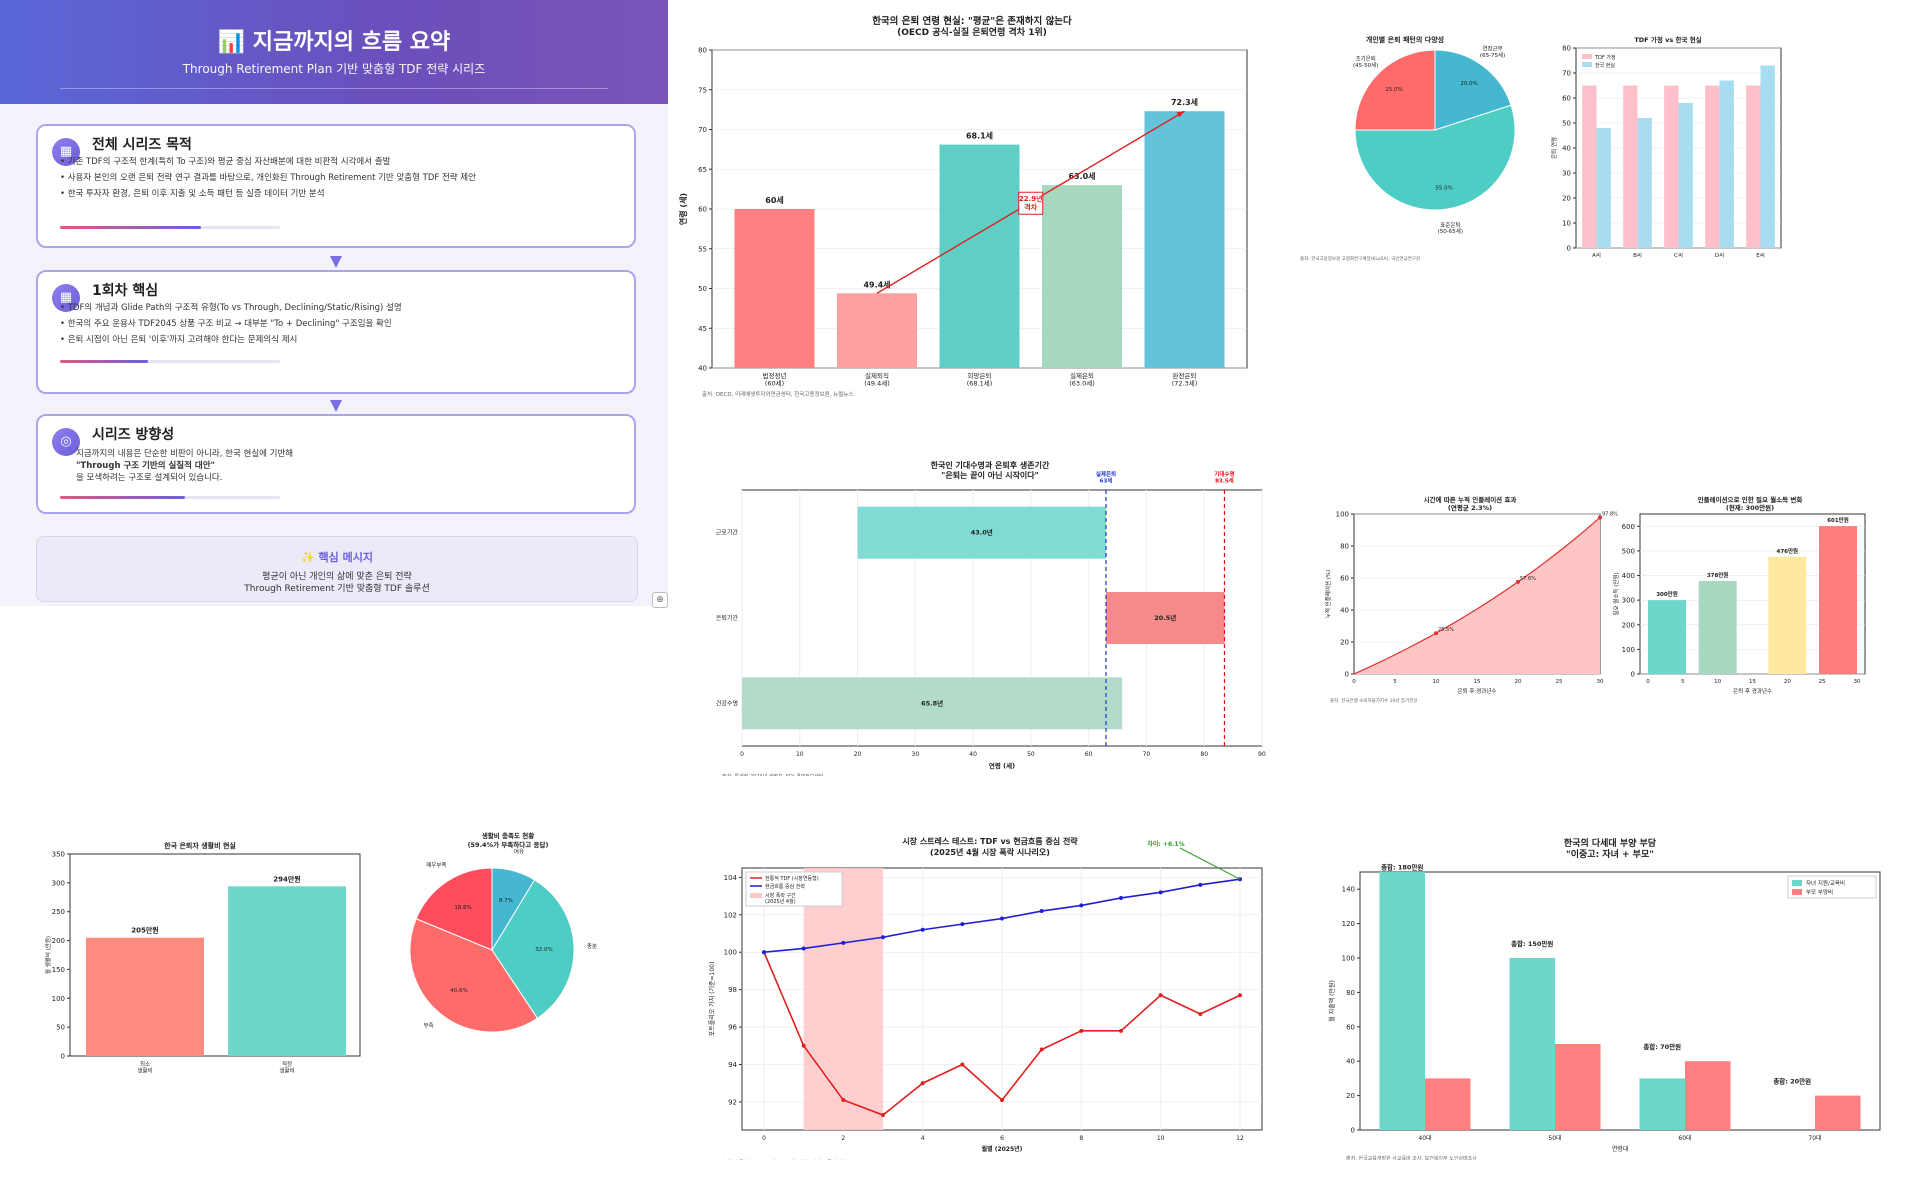 This screenshot has width=1920, height=1184. I want to click on card-progress, so click(170, 227).